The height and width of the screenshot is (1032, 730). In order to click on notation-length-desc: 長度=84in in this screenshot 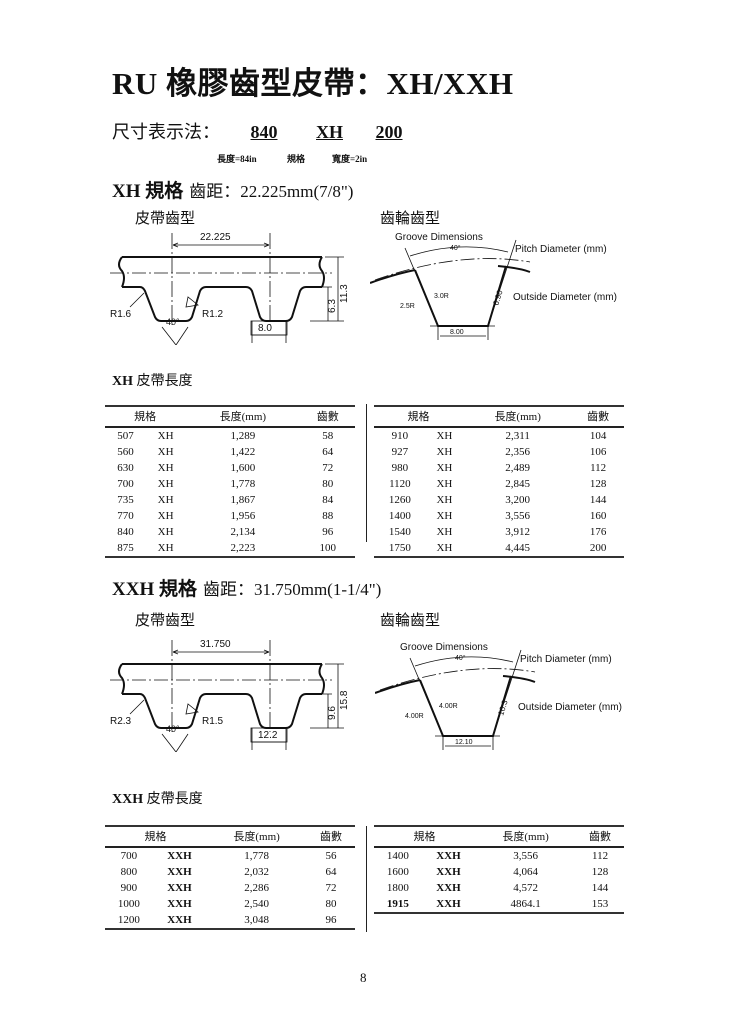, I will do `click(237, 159)`.